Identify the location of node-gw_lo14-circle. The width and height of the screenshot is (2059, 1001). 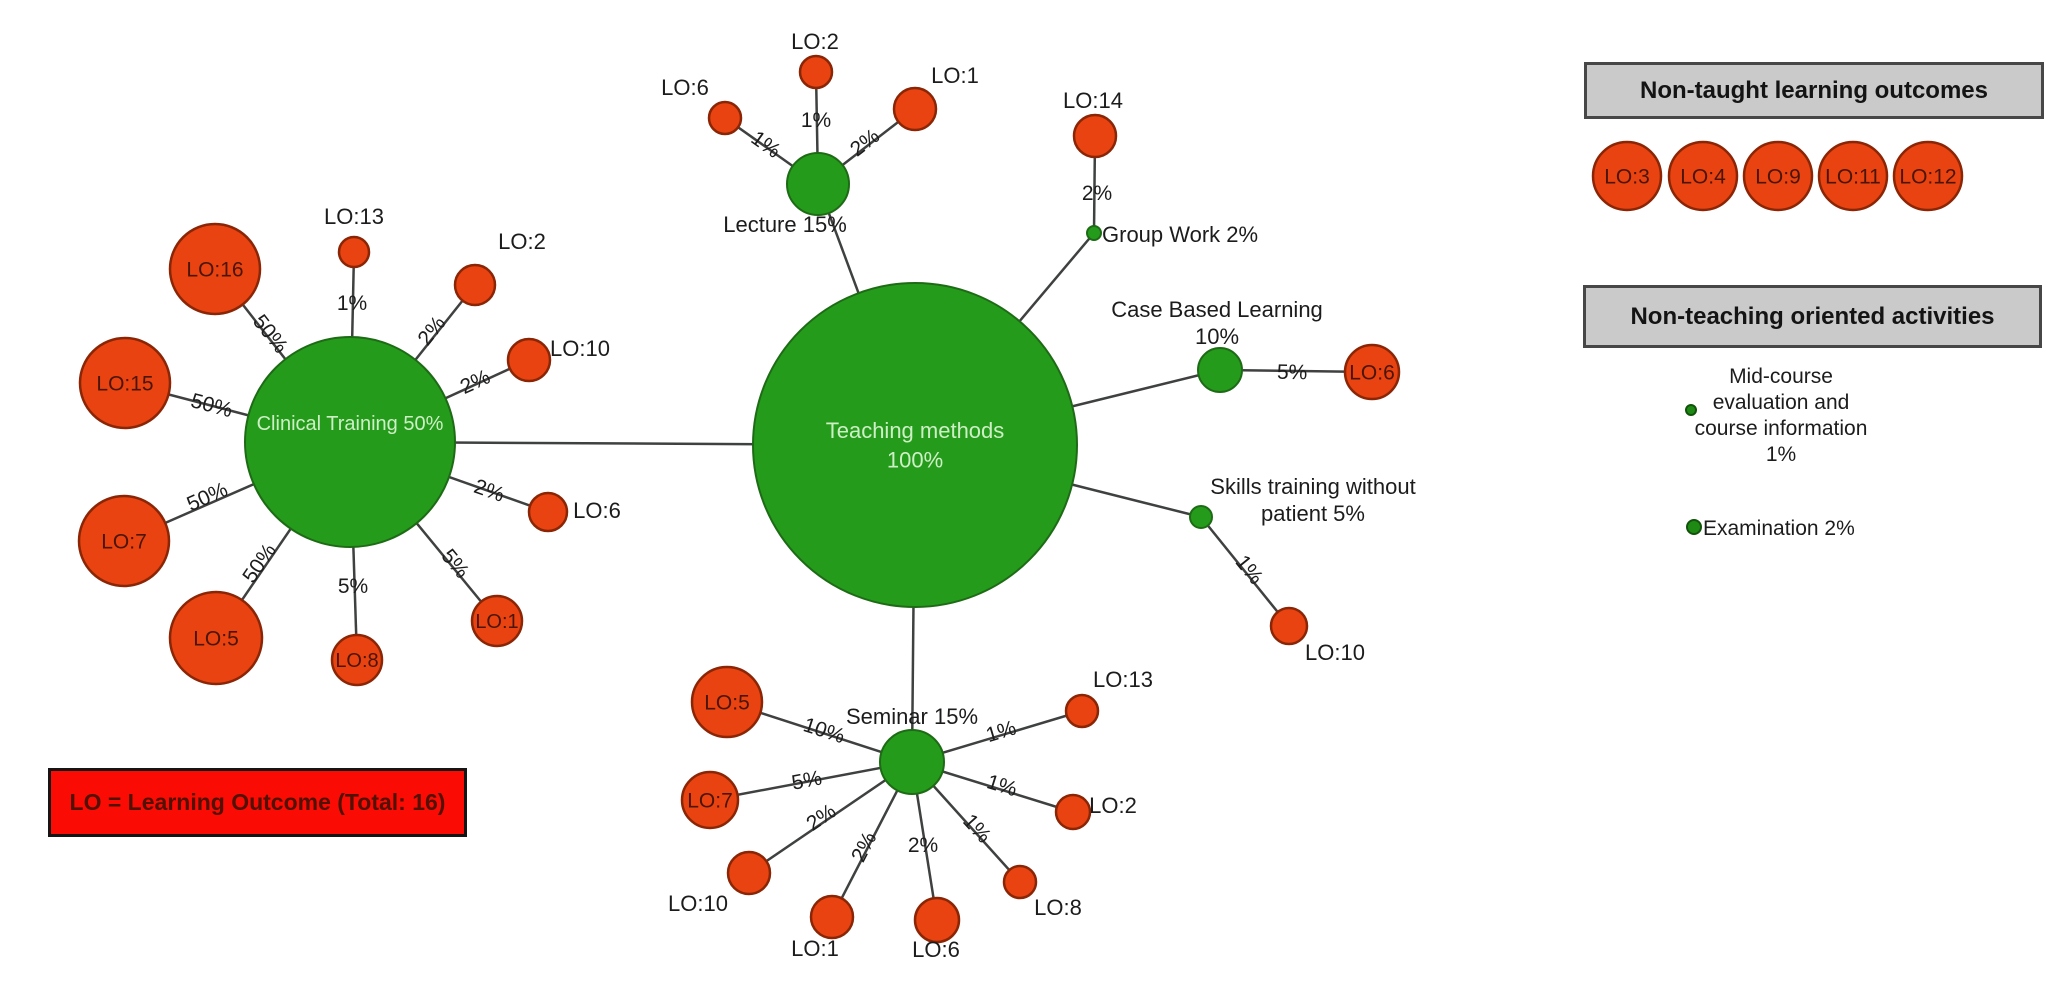
(1095, 136).